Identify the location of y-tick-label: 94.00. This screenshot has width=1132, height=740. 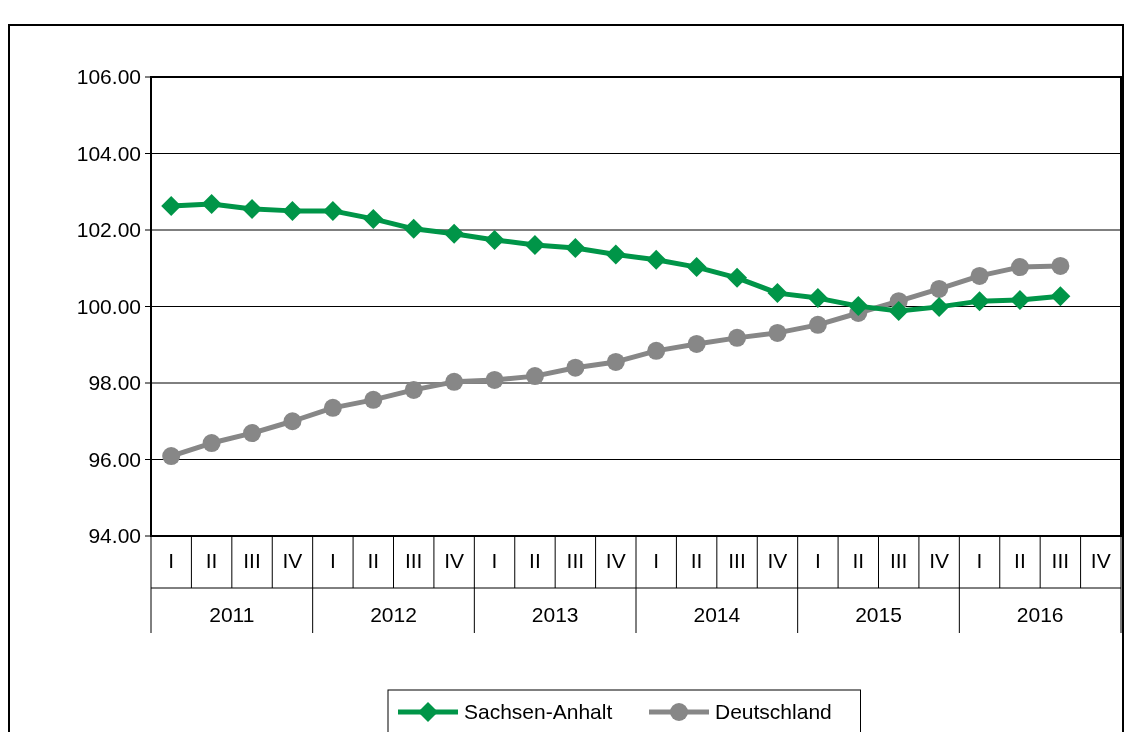
(114, 536).